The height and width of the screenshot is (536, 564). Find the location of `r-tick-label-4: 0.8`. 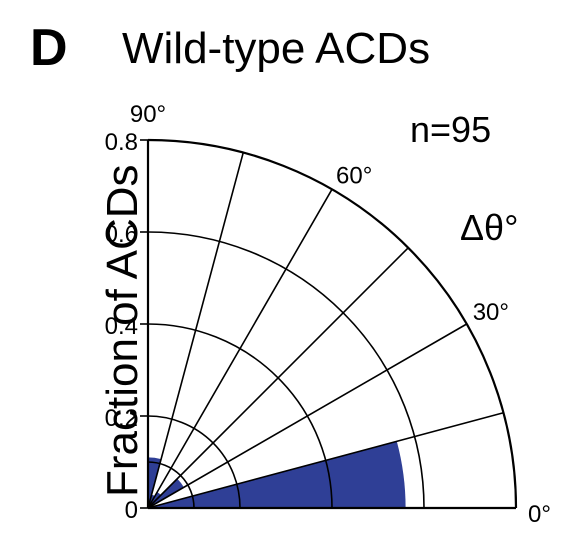

r-tick-label-4: 0.8 is located at coordinates (121, 142).